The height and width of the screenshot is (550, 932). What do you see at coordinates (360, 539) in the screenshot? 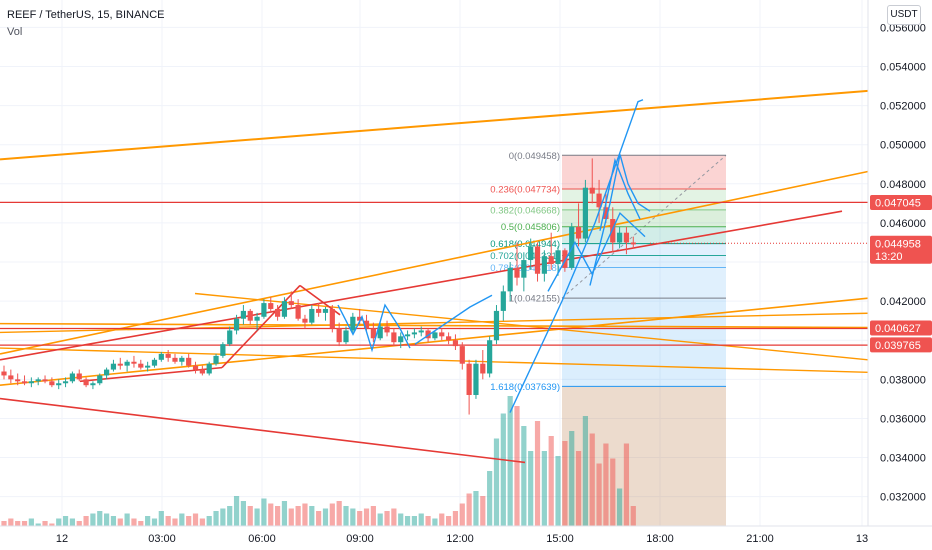
I see `x-tick-label: 09:00` at bounding box center [360, 539].